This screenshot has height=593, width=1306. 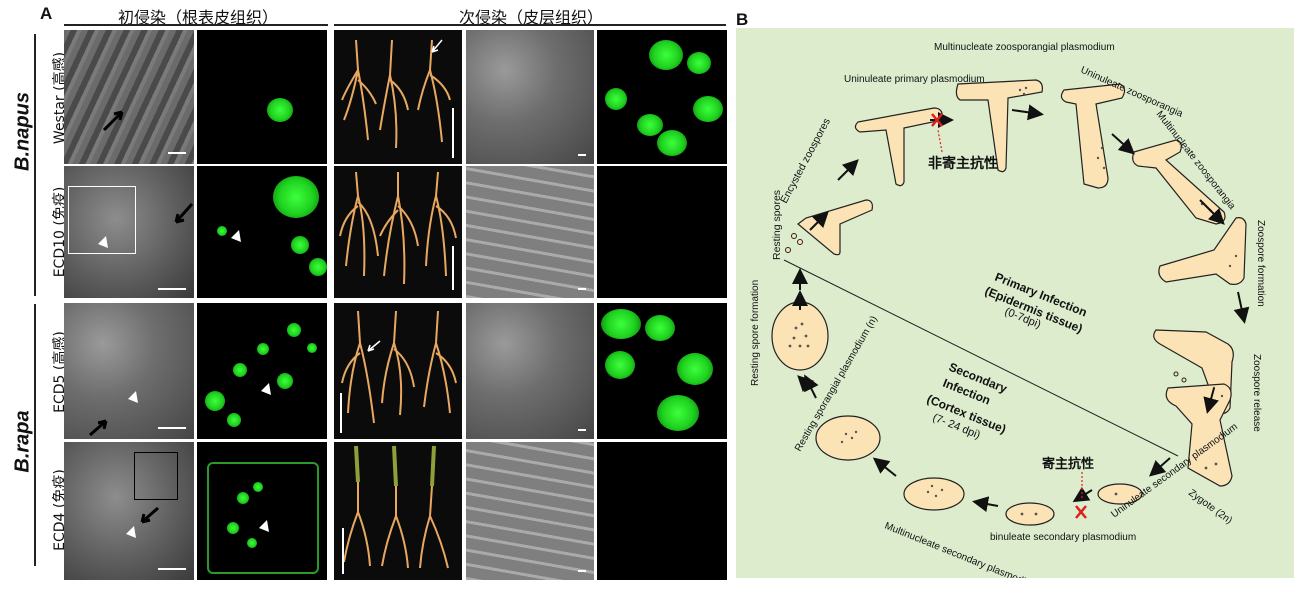 What do you see at coordinates (530, 511) in the screenshot?
I see `micrograph-ecd4-cortex-brightfield` at bounding box center [530, 511].